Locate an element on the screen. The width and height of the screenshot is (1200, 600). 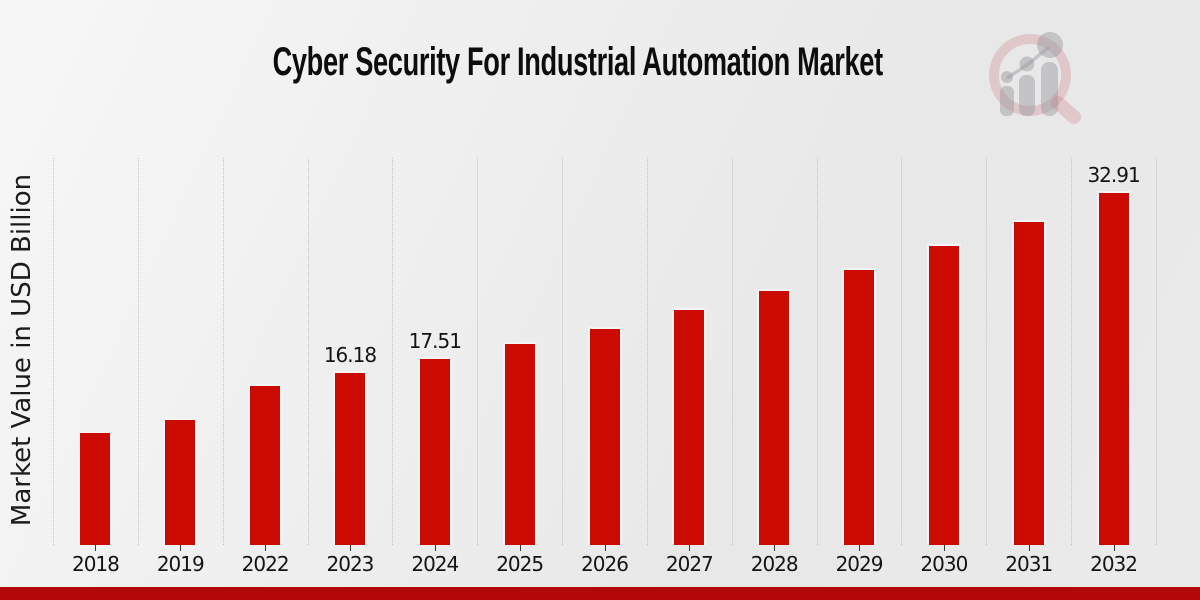
x-tick-label-2029: 2029 is located at coordinates (859, 564).